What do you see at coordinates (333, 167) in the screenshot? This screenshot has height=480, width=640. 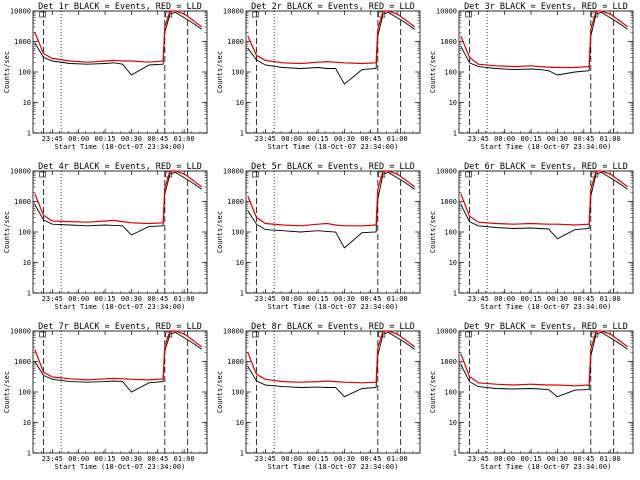 I see `panel-title: Det 5r BLACK = Events, RED = LLD` at bounding box center [333, 167].